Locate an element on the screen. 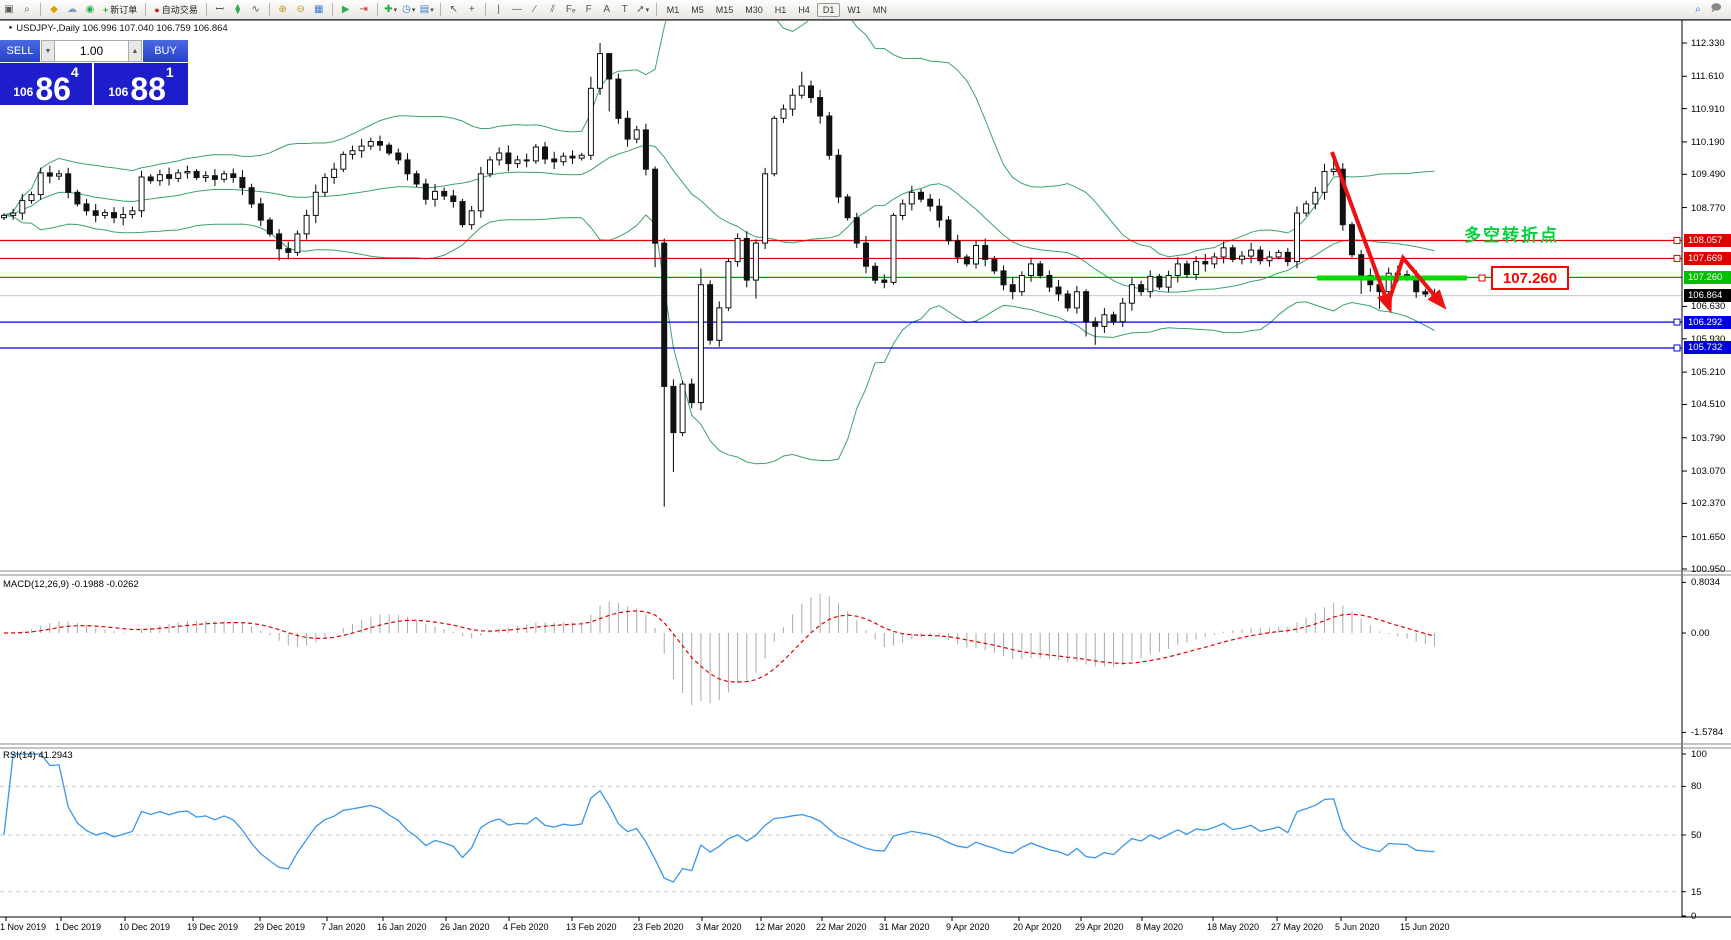  price-line-tag: 106.864 is located at coordinates (1707, 295).